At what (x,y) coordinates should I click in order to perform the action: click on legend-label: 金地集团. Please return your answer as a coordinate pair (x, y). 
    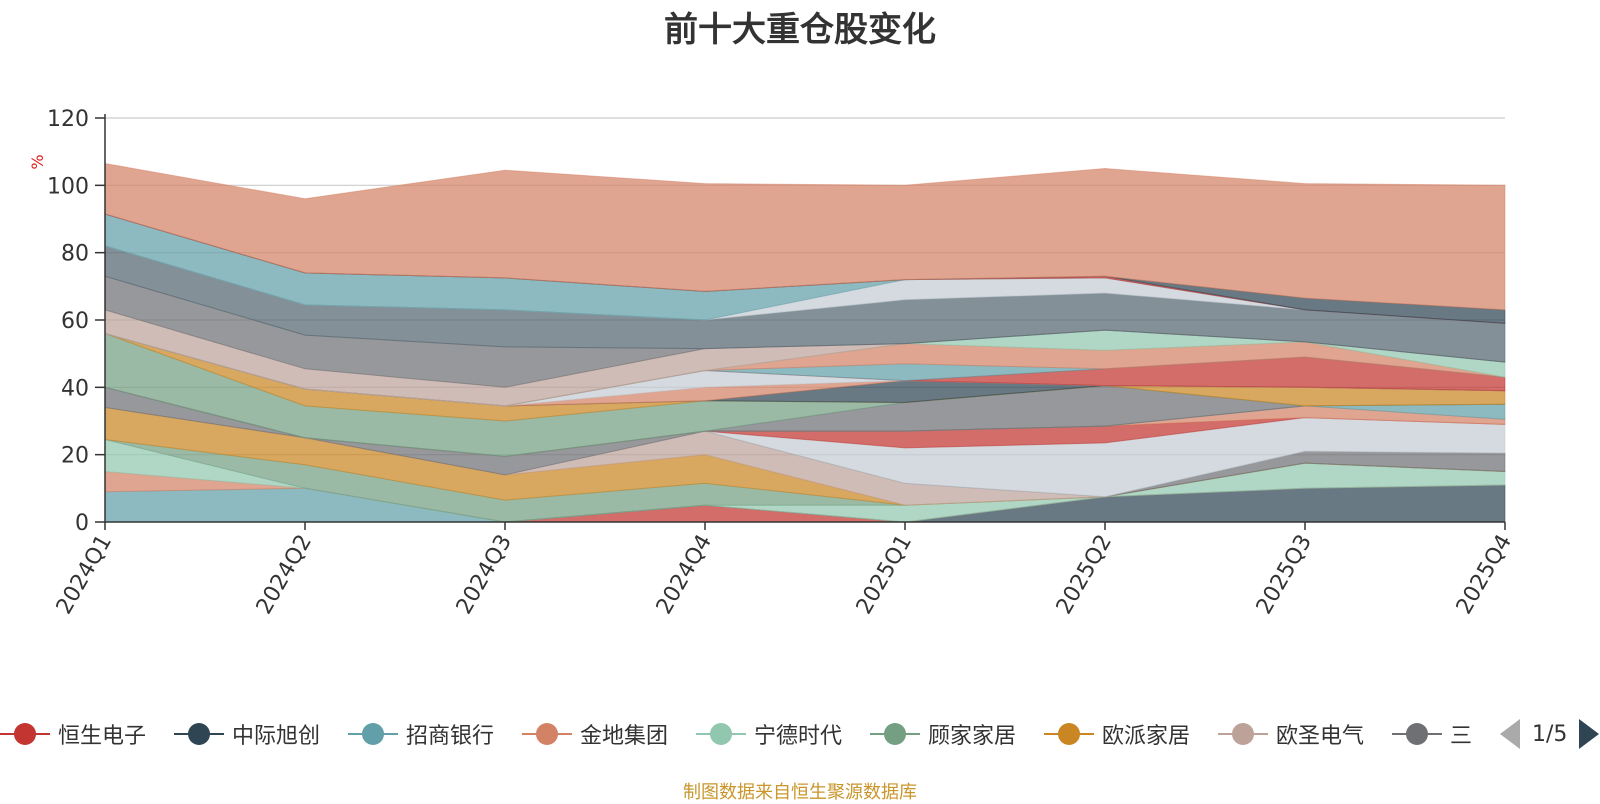
    Looking at the image, I should click on (624, 736).